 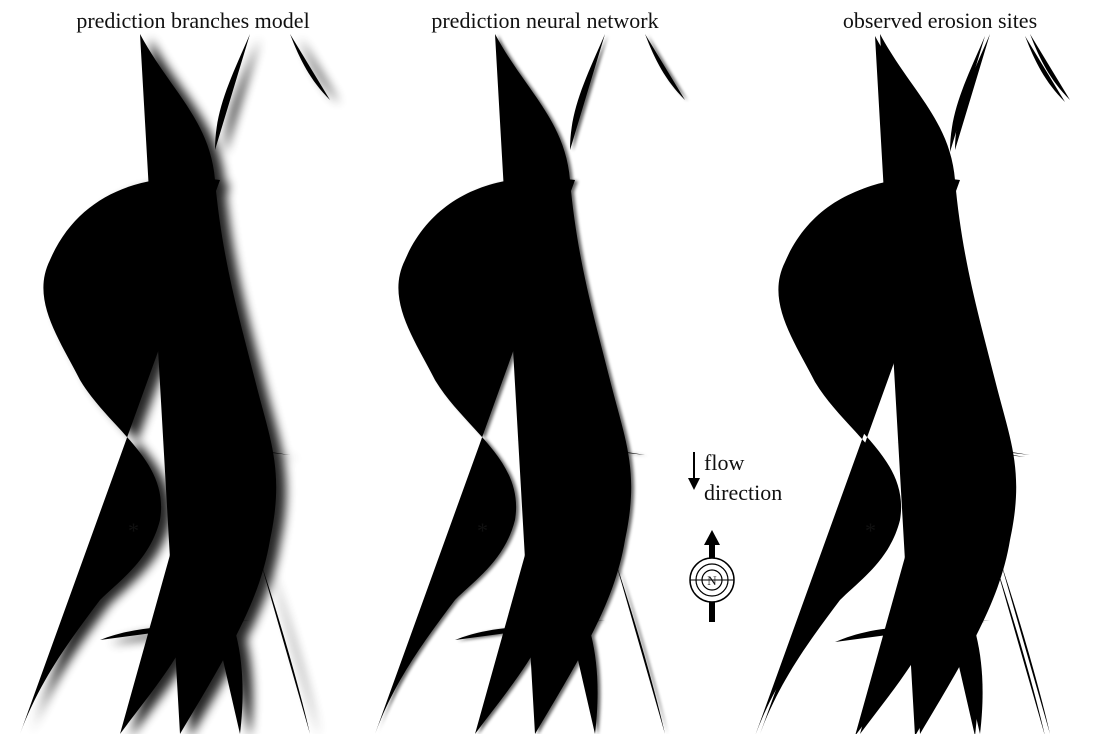 I want to click on flow-label: direction, so click(x=743, y=492).